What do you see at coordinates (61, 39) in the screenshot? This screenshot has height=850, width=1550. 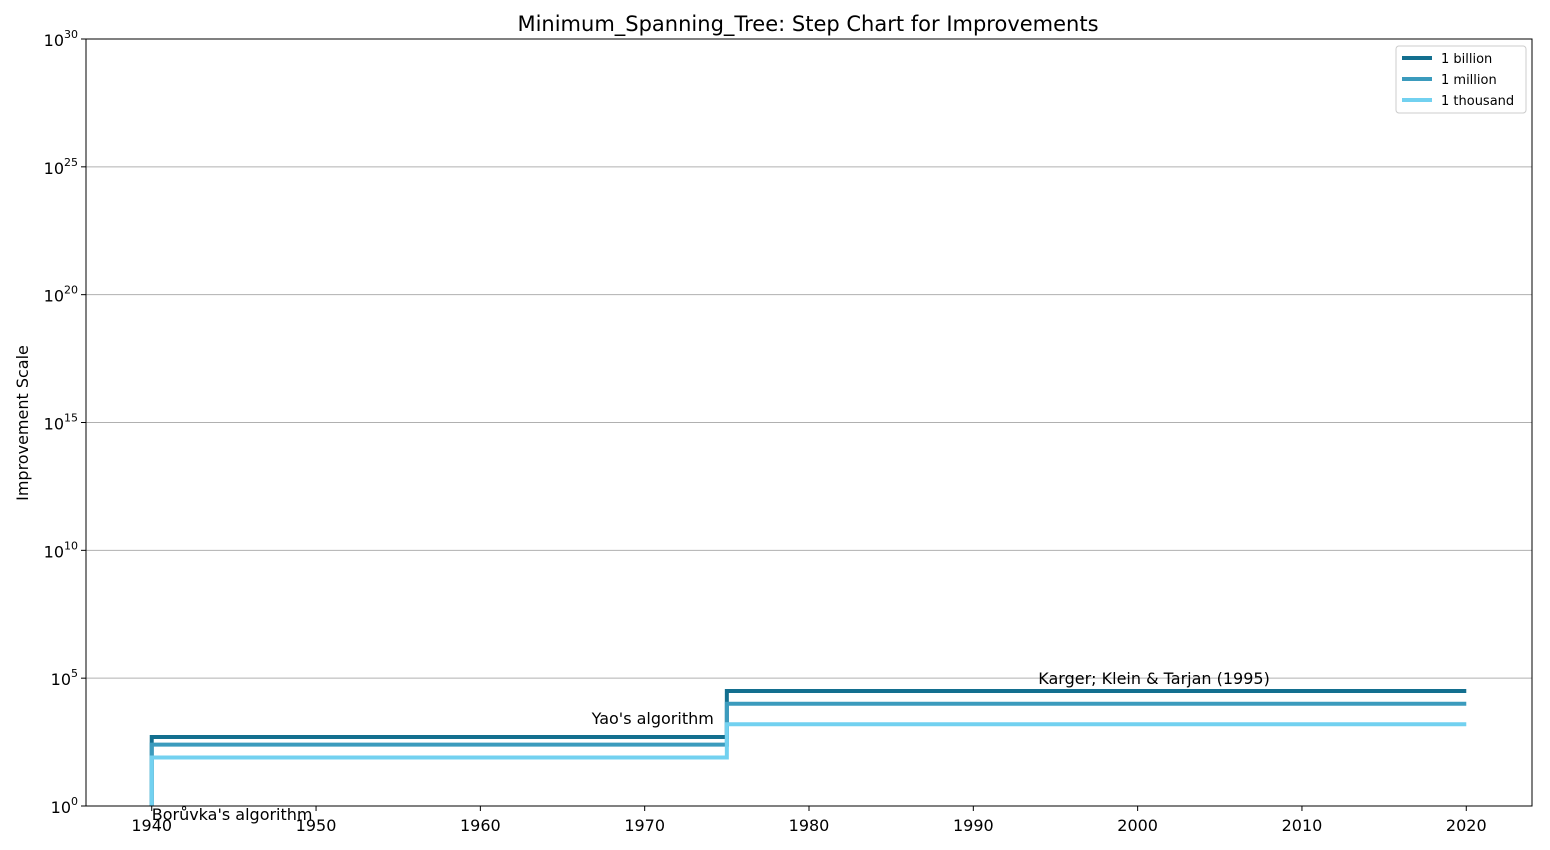 I see `y-tick-label: 10³⁰` at bounding box center [61, 39].